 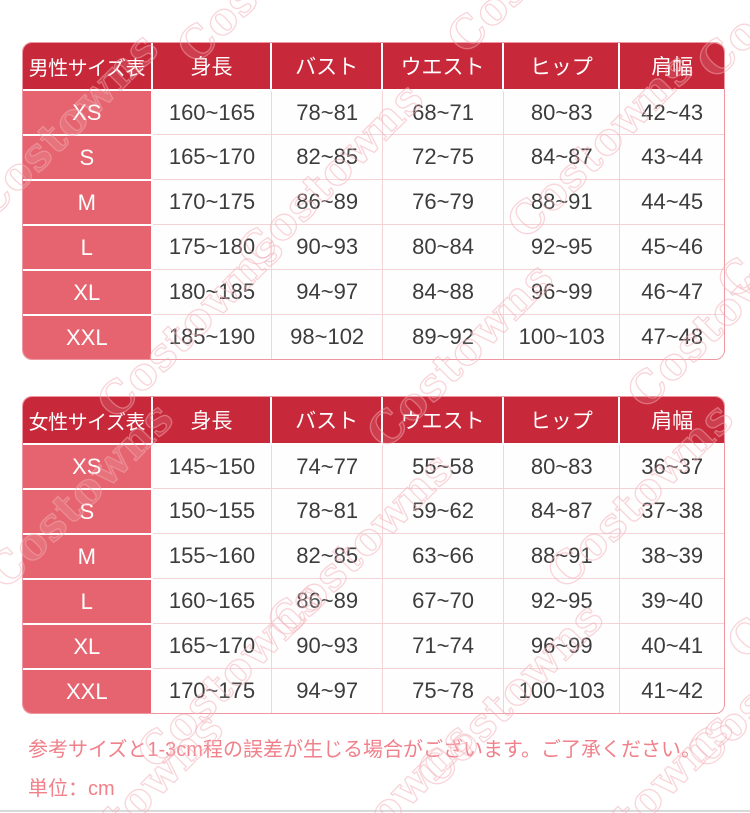 What do you see at coordinates (443, 291) in the screenshot?
I see `measurement-cell: 84~88` at bounding box center [443, 291].